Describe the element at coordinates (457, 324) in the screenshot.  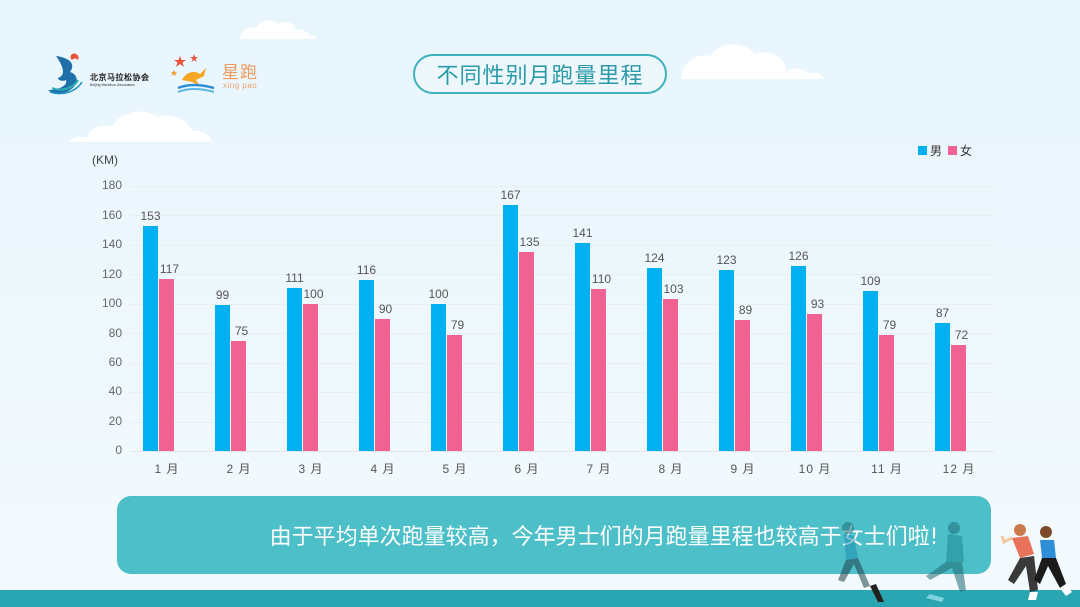
I see `value-label-female: 79` at that location.